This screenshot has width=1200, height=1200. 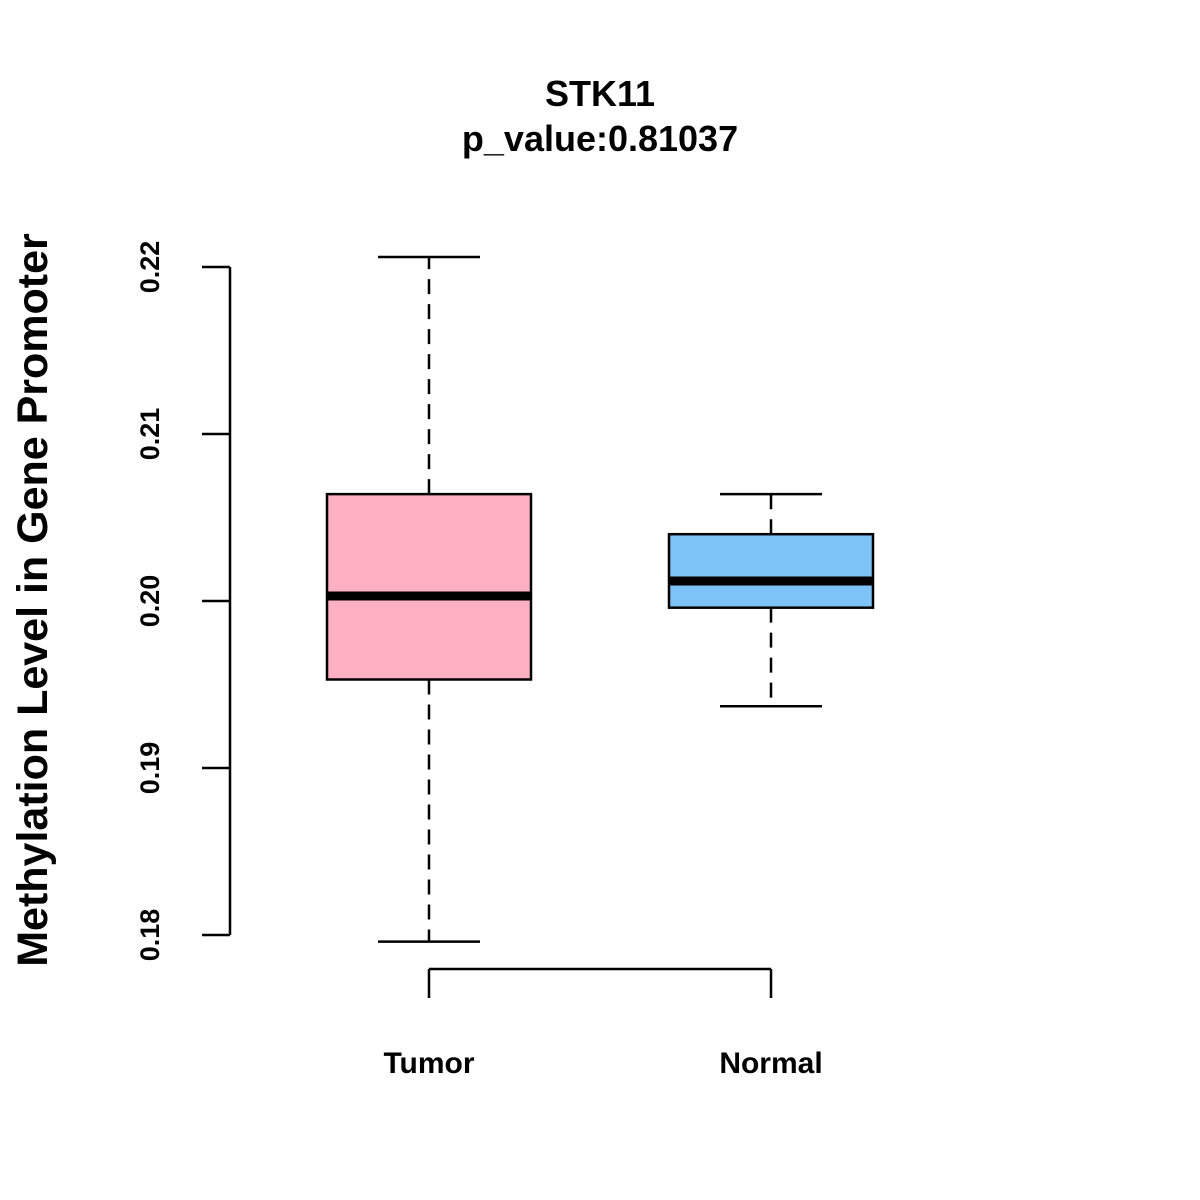 I want to click on y-tick-label: 0.19, so click(x=150, y=768).